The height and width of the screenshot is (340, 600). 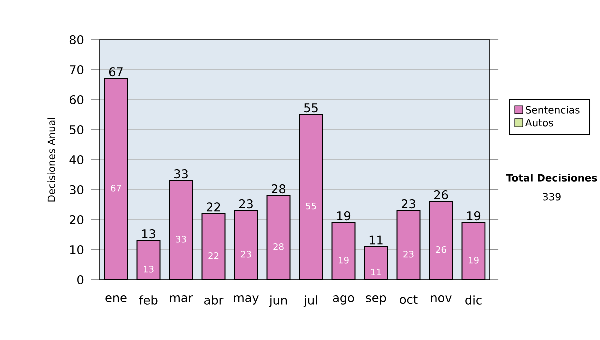 I want to click on y-tick-label: 60, so click(x=77, y=100).